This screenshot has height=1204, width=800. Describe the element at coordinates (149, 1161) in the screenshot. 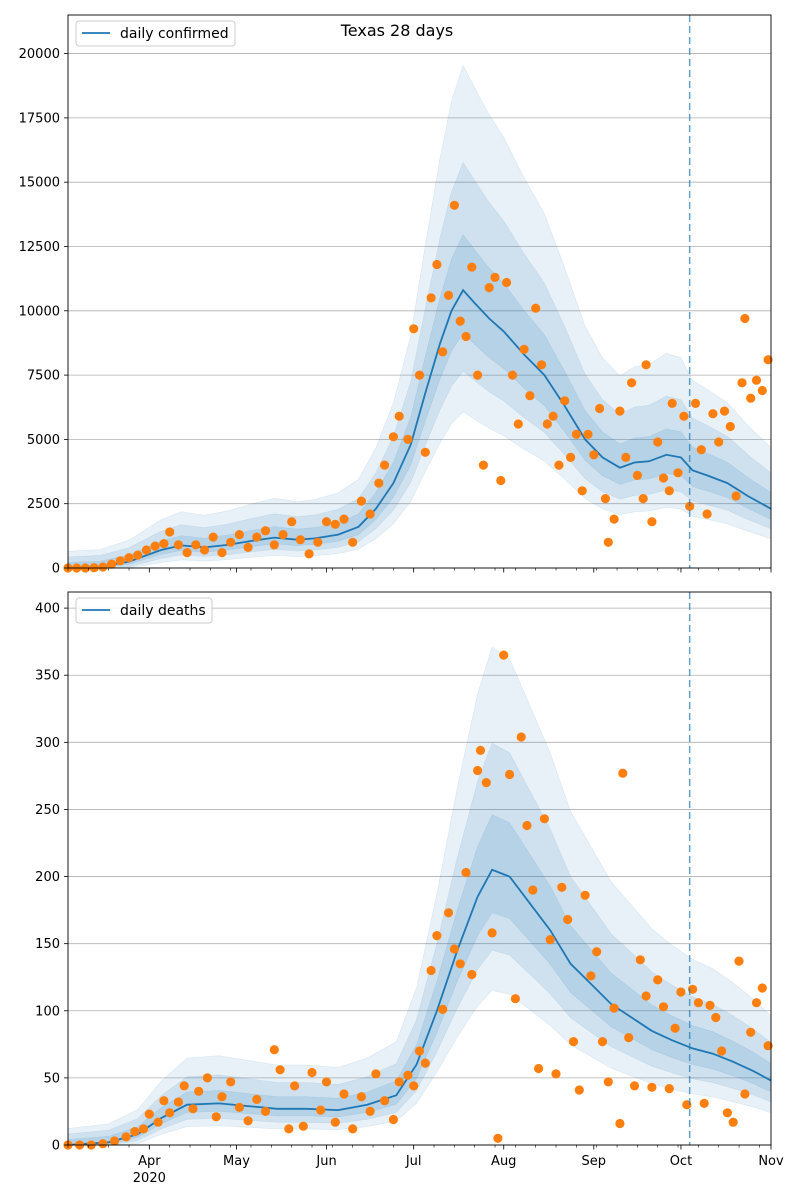

I see `x-tick-label: Apr` at that location.